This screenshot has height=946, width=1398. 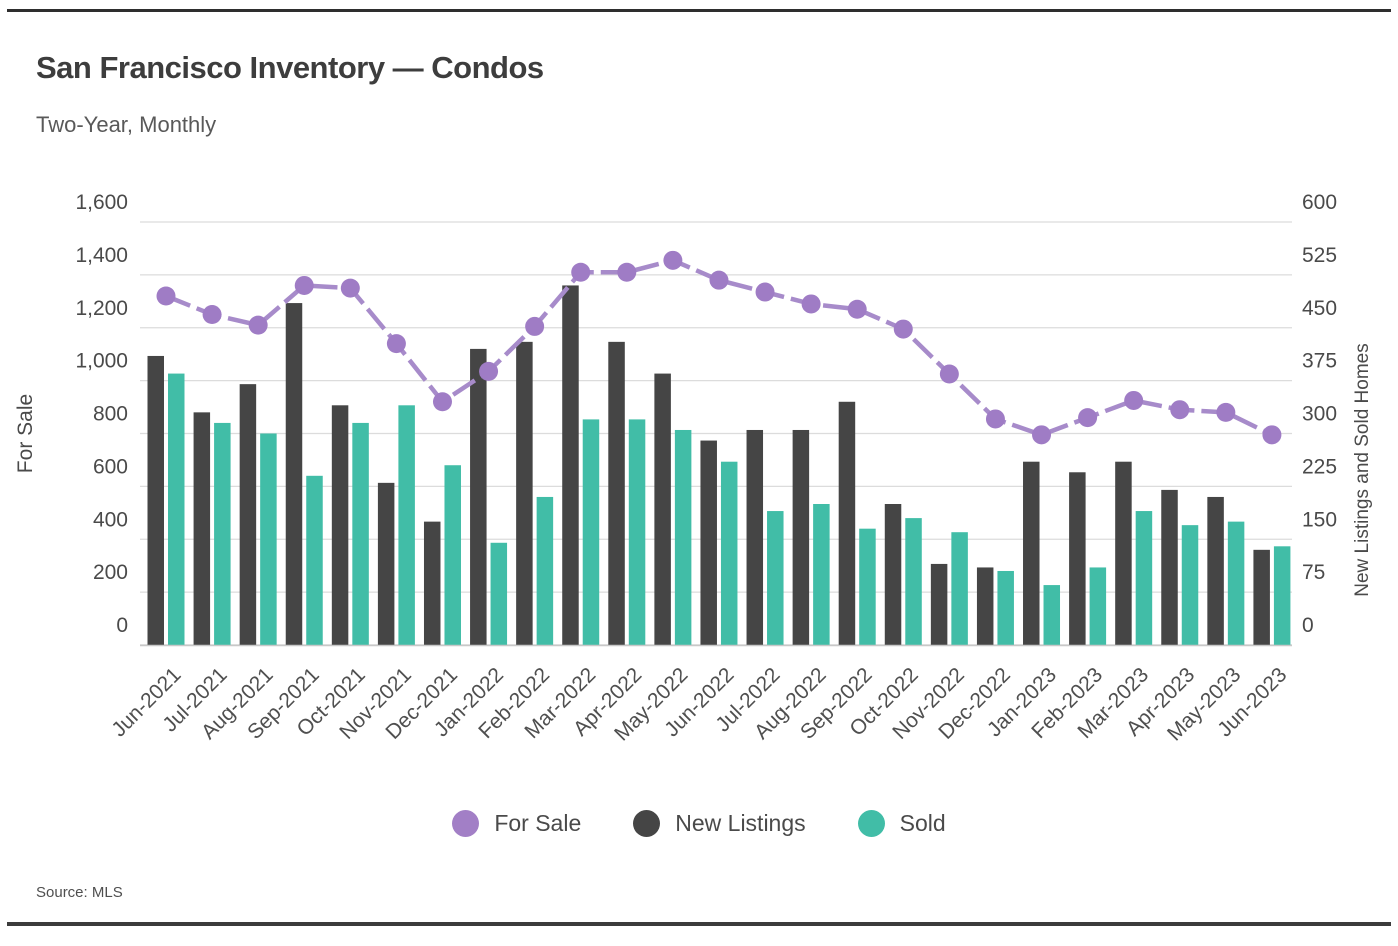 I want to click on right-axis-tick: 375, so click(x=1319, y=361).